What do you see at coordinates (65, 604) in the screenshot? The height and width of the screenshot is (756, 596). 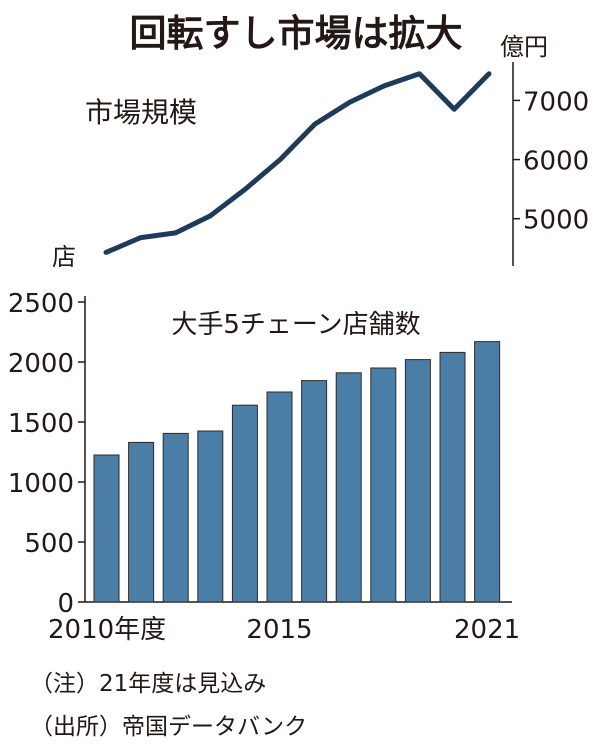 I see `bar-y-tick-label: 0` at bounding box center [65, 604].